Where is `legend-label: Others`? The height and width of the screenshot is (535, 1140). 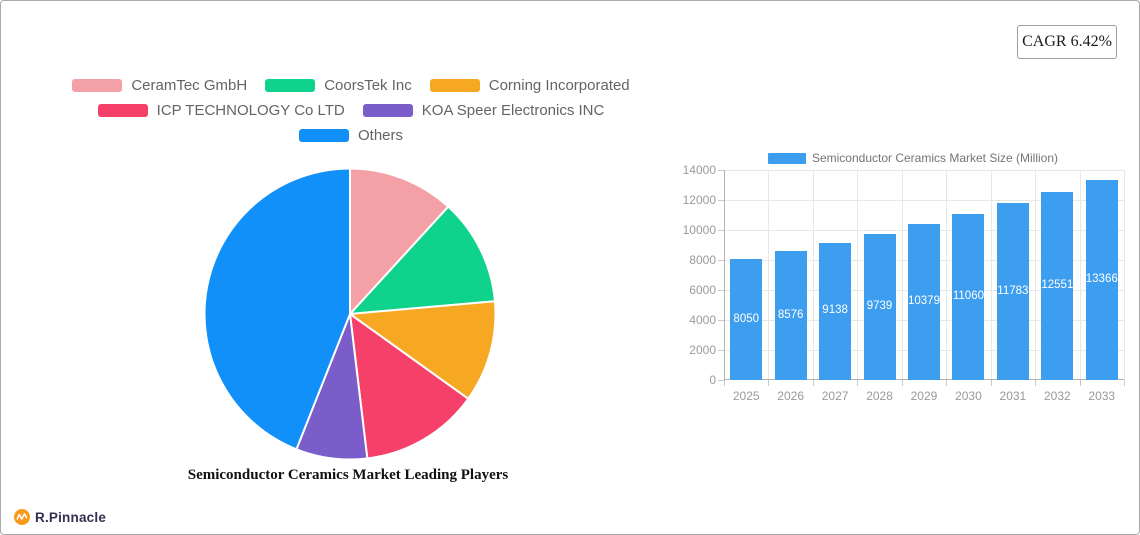
legend-label: Others is located at coordinates (380, 135).